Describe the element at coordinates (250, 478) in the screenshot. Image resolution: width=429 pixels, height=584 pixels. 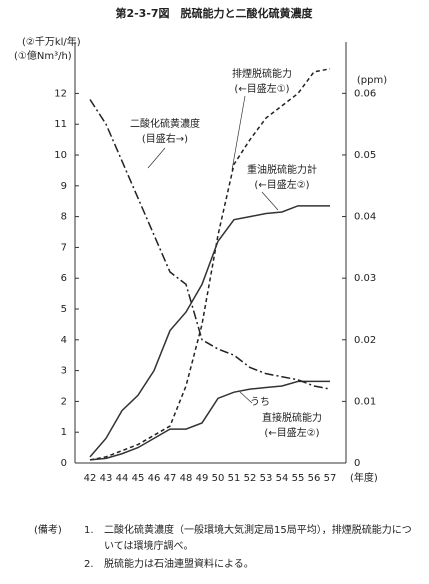
I see `x-tick-label: 52` at that location.